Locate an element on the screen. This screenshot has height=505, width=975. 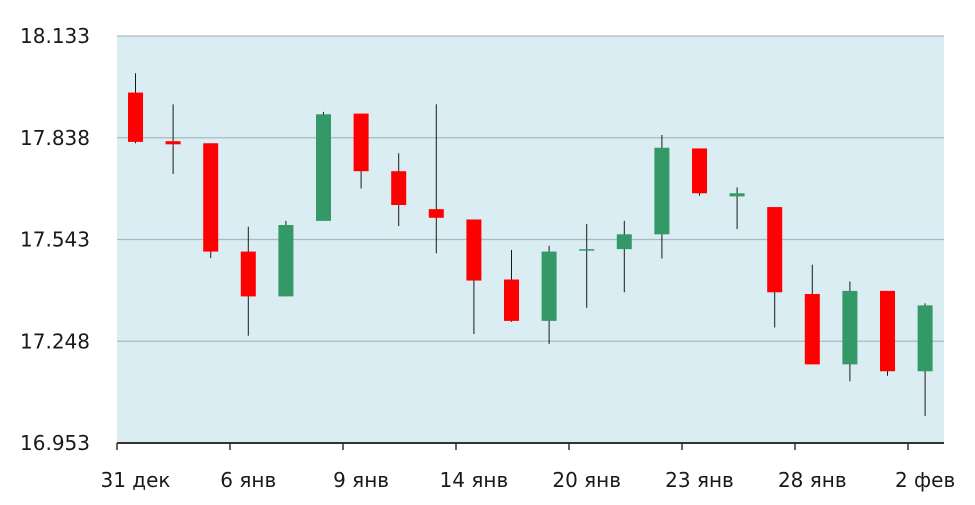
y-tick-label: 16.953 is located at coordinates (55, 443).